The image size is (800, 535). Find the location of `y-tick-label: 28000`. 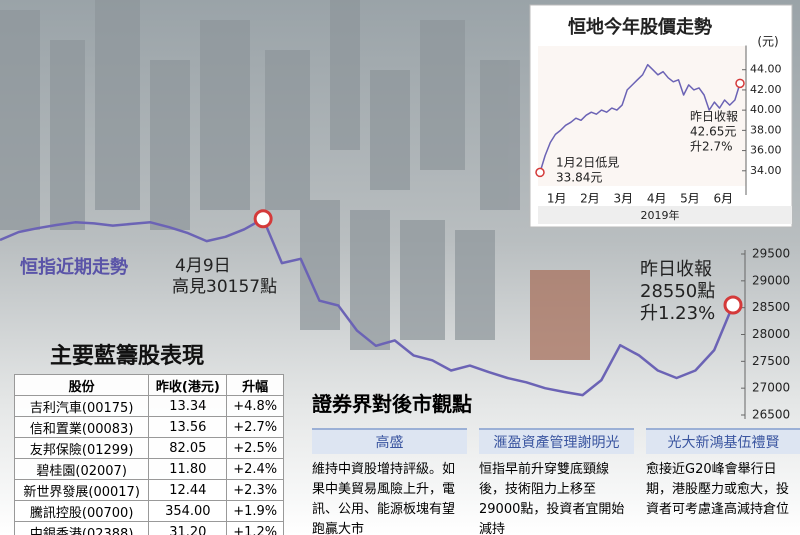

y-tick-label: 28000 is located at coordinates (771, 334).